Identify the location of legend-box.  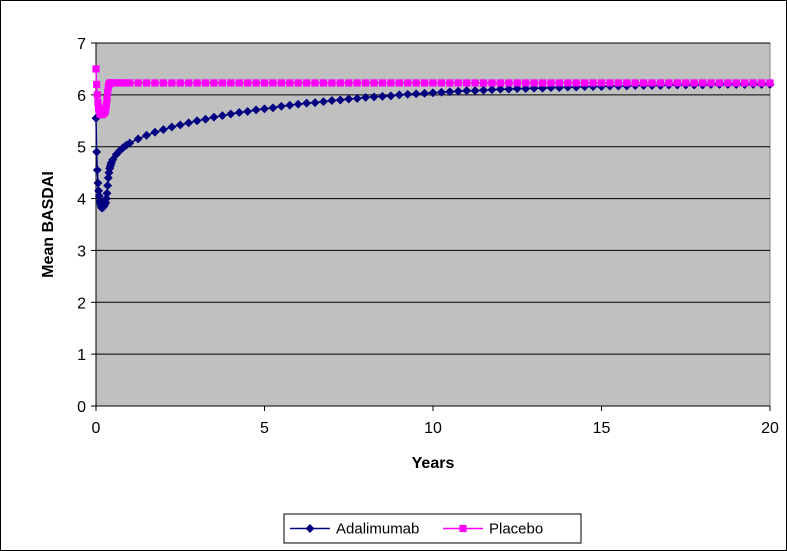
(432, 528).